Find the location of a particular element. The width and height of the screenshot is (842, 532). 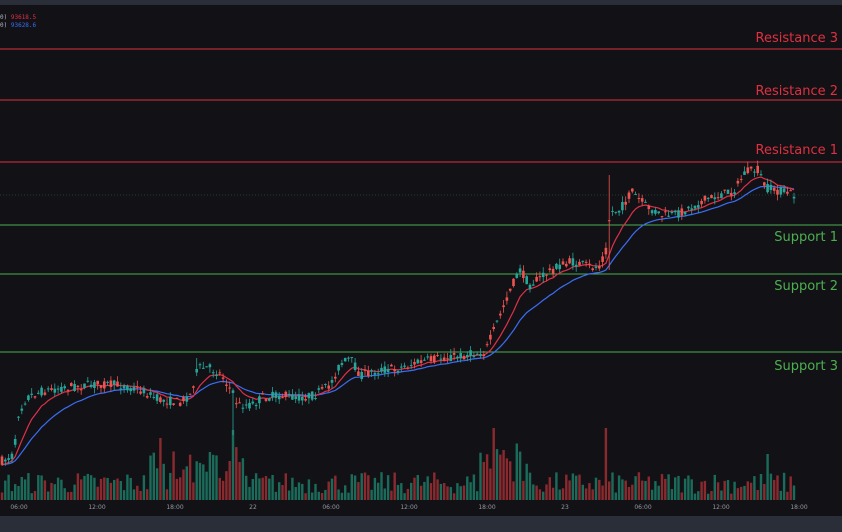

top-toolbar is located at coordinates (421, 2).